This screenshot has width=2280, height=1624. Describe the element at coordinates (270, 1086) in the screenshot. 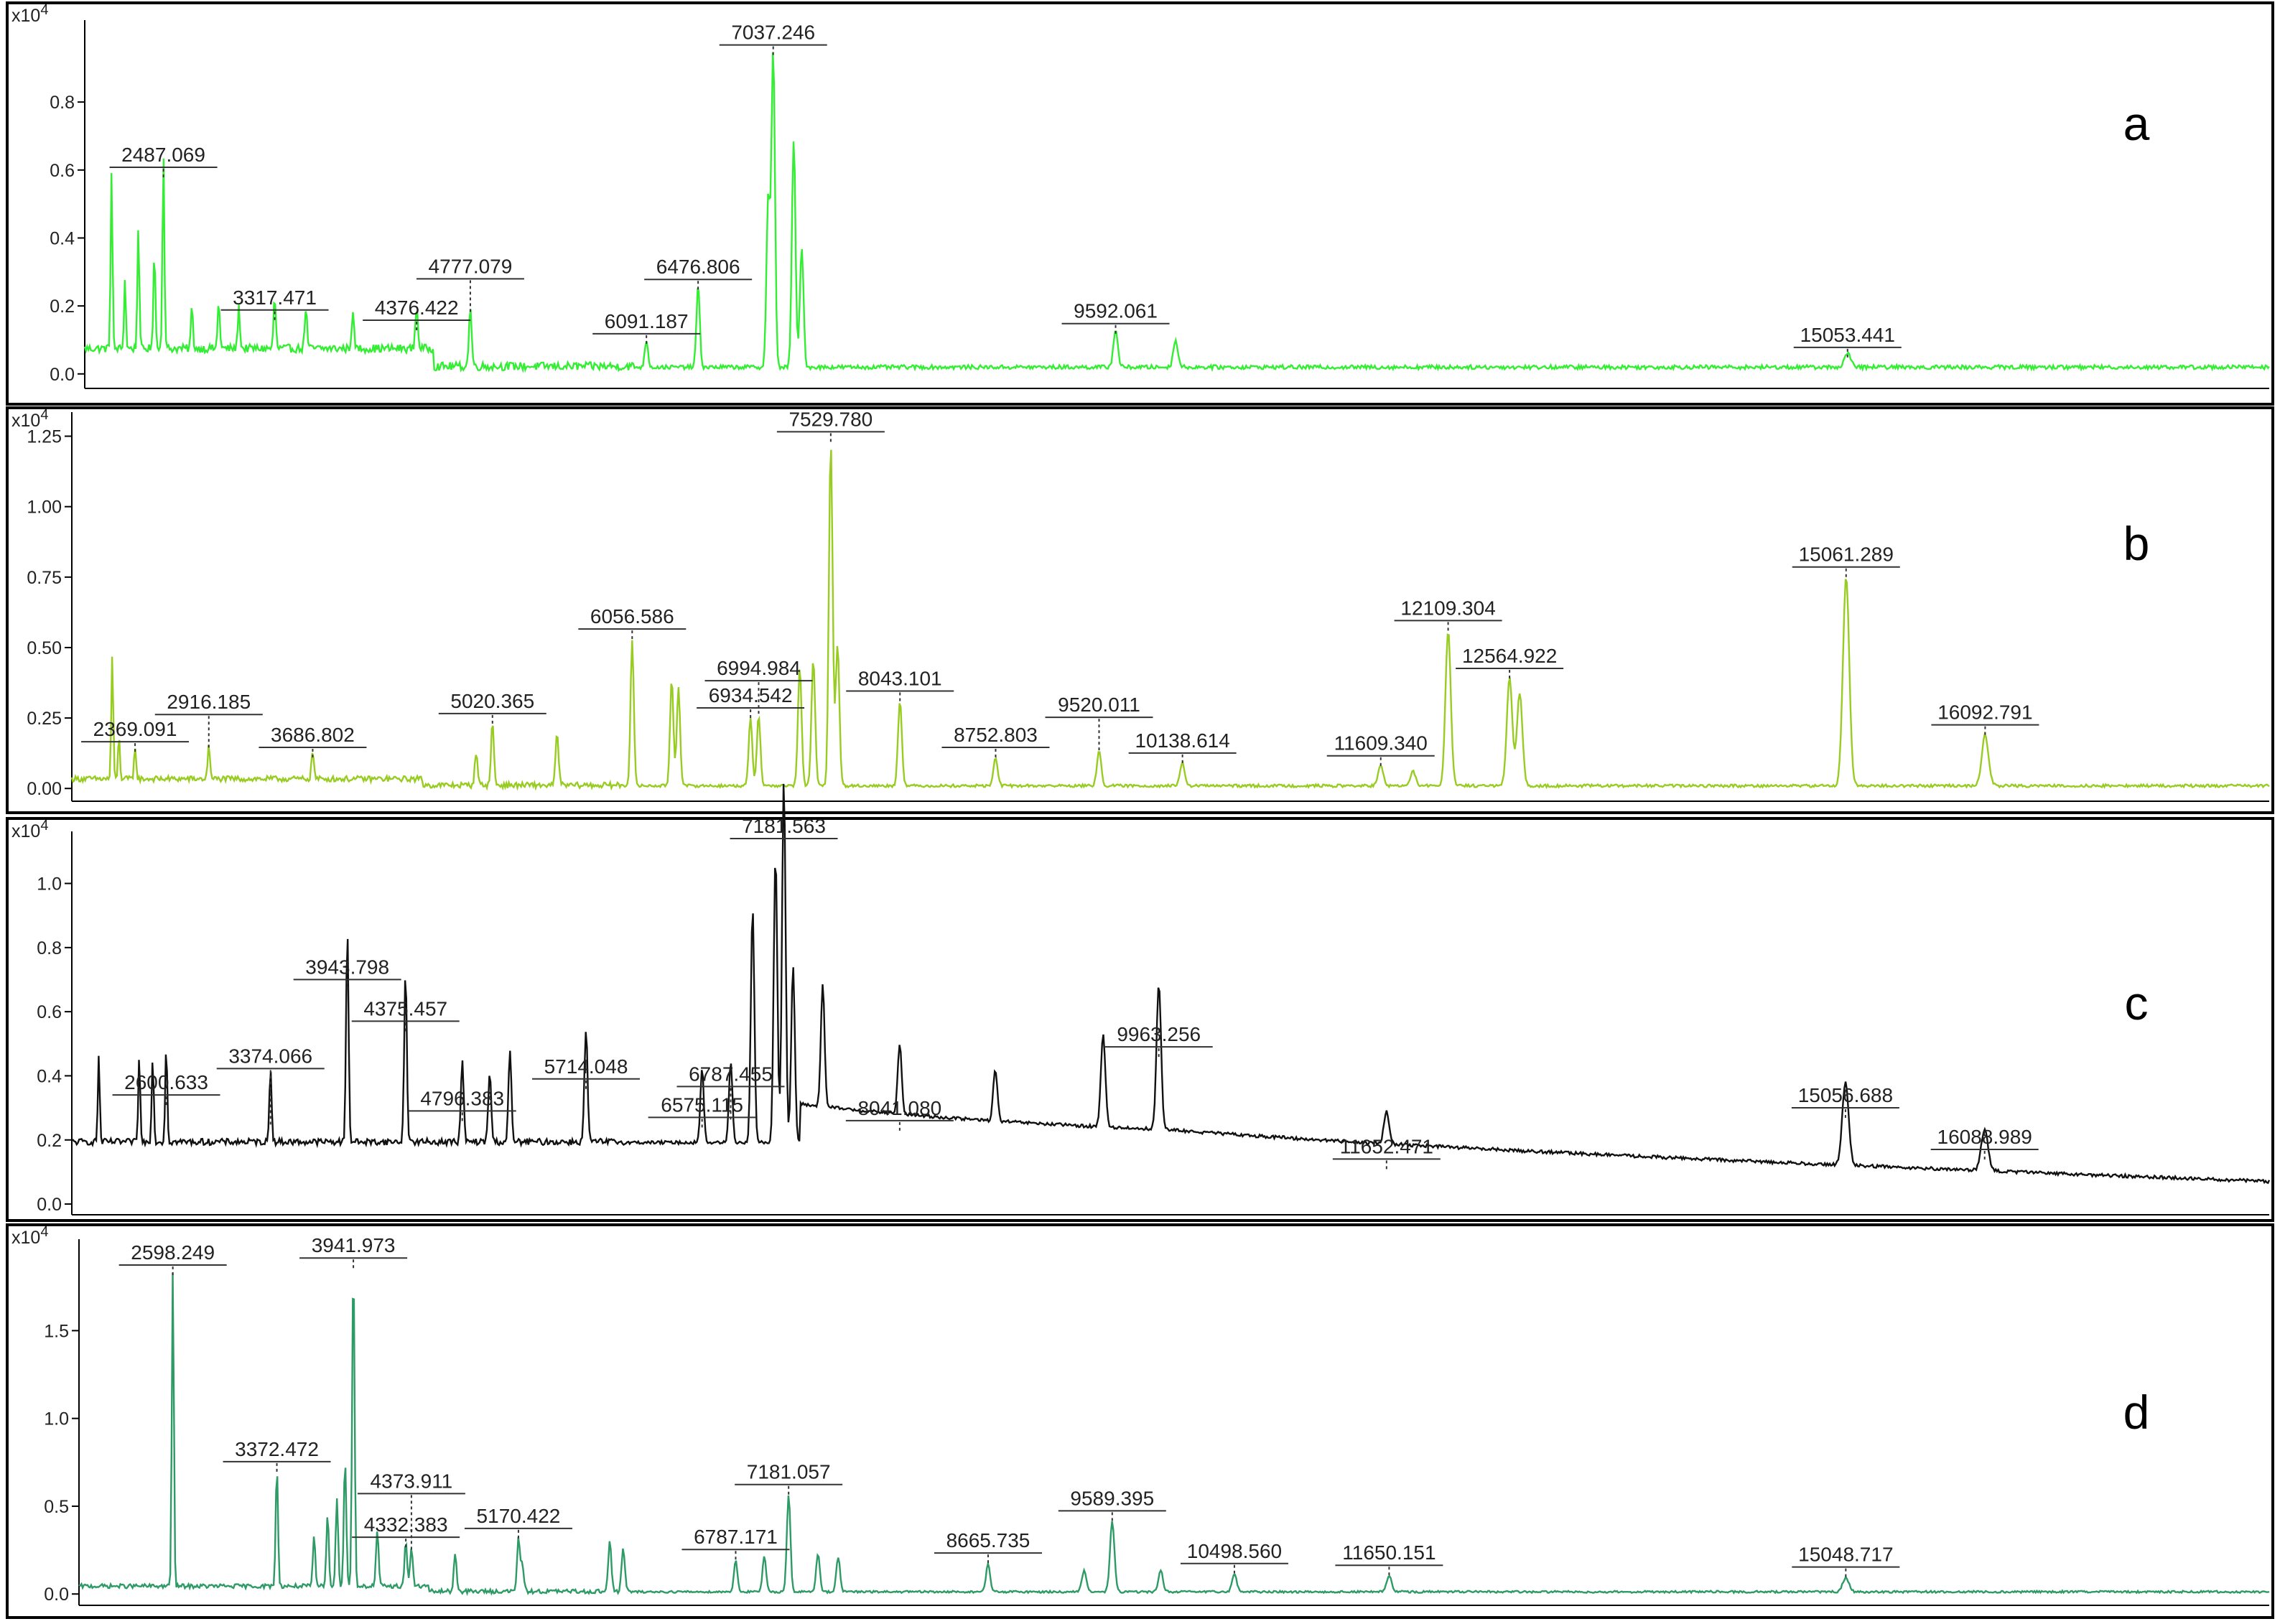

I see `peak-annotation: 3374.066` at that location.